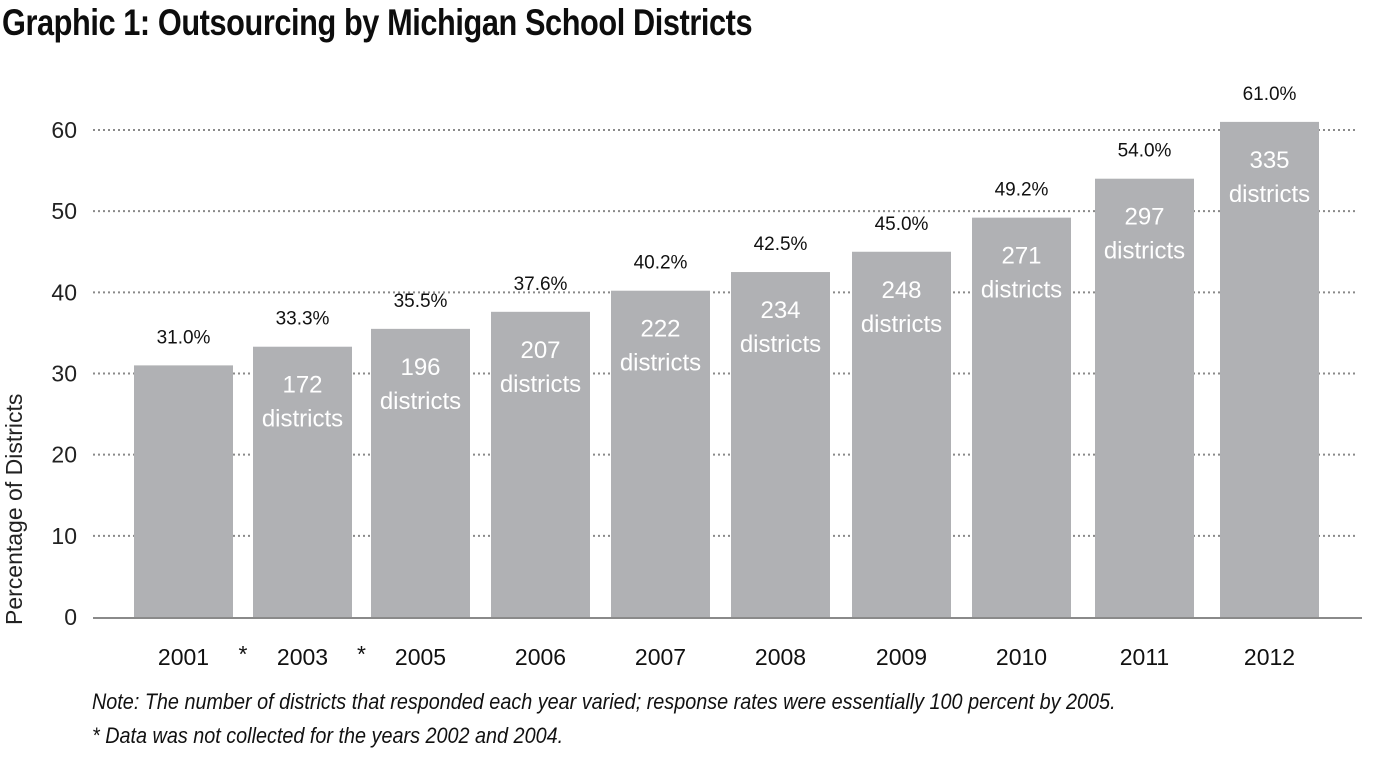  Describe the element at coordinates (901, 657) in the screenshot. I see `x-tick-label: 2009` at that location.